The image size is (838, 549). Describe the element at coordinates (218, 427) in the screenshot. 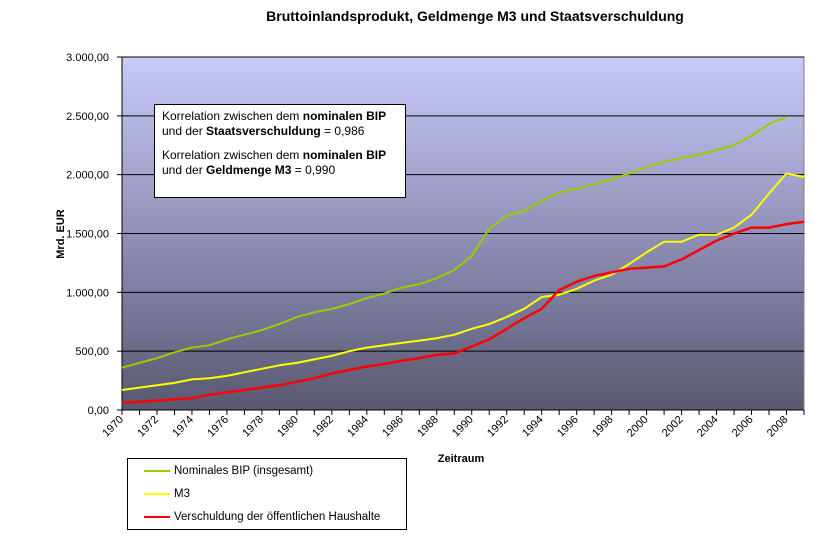

I see `x-tick-label: 1976` at that location.